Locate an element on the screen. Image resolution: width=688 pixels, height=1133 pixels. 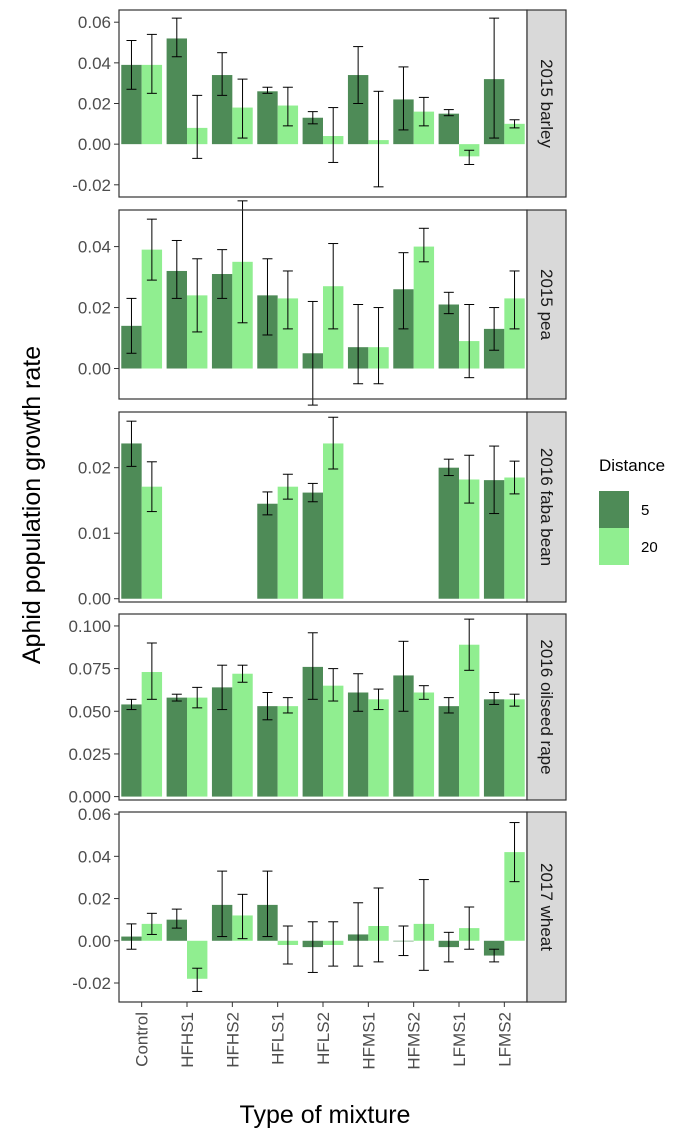
facet-strip-label: 2015 pea is located at coordinates (546, 304).